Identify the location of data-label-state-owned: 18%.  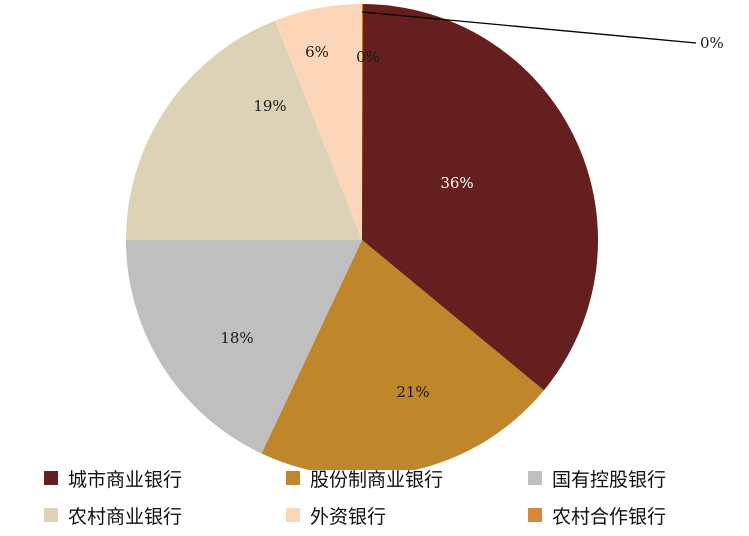
(236, 338).